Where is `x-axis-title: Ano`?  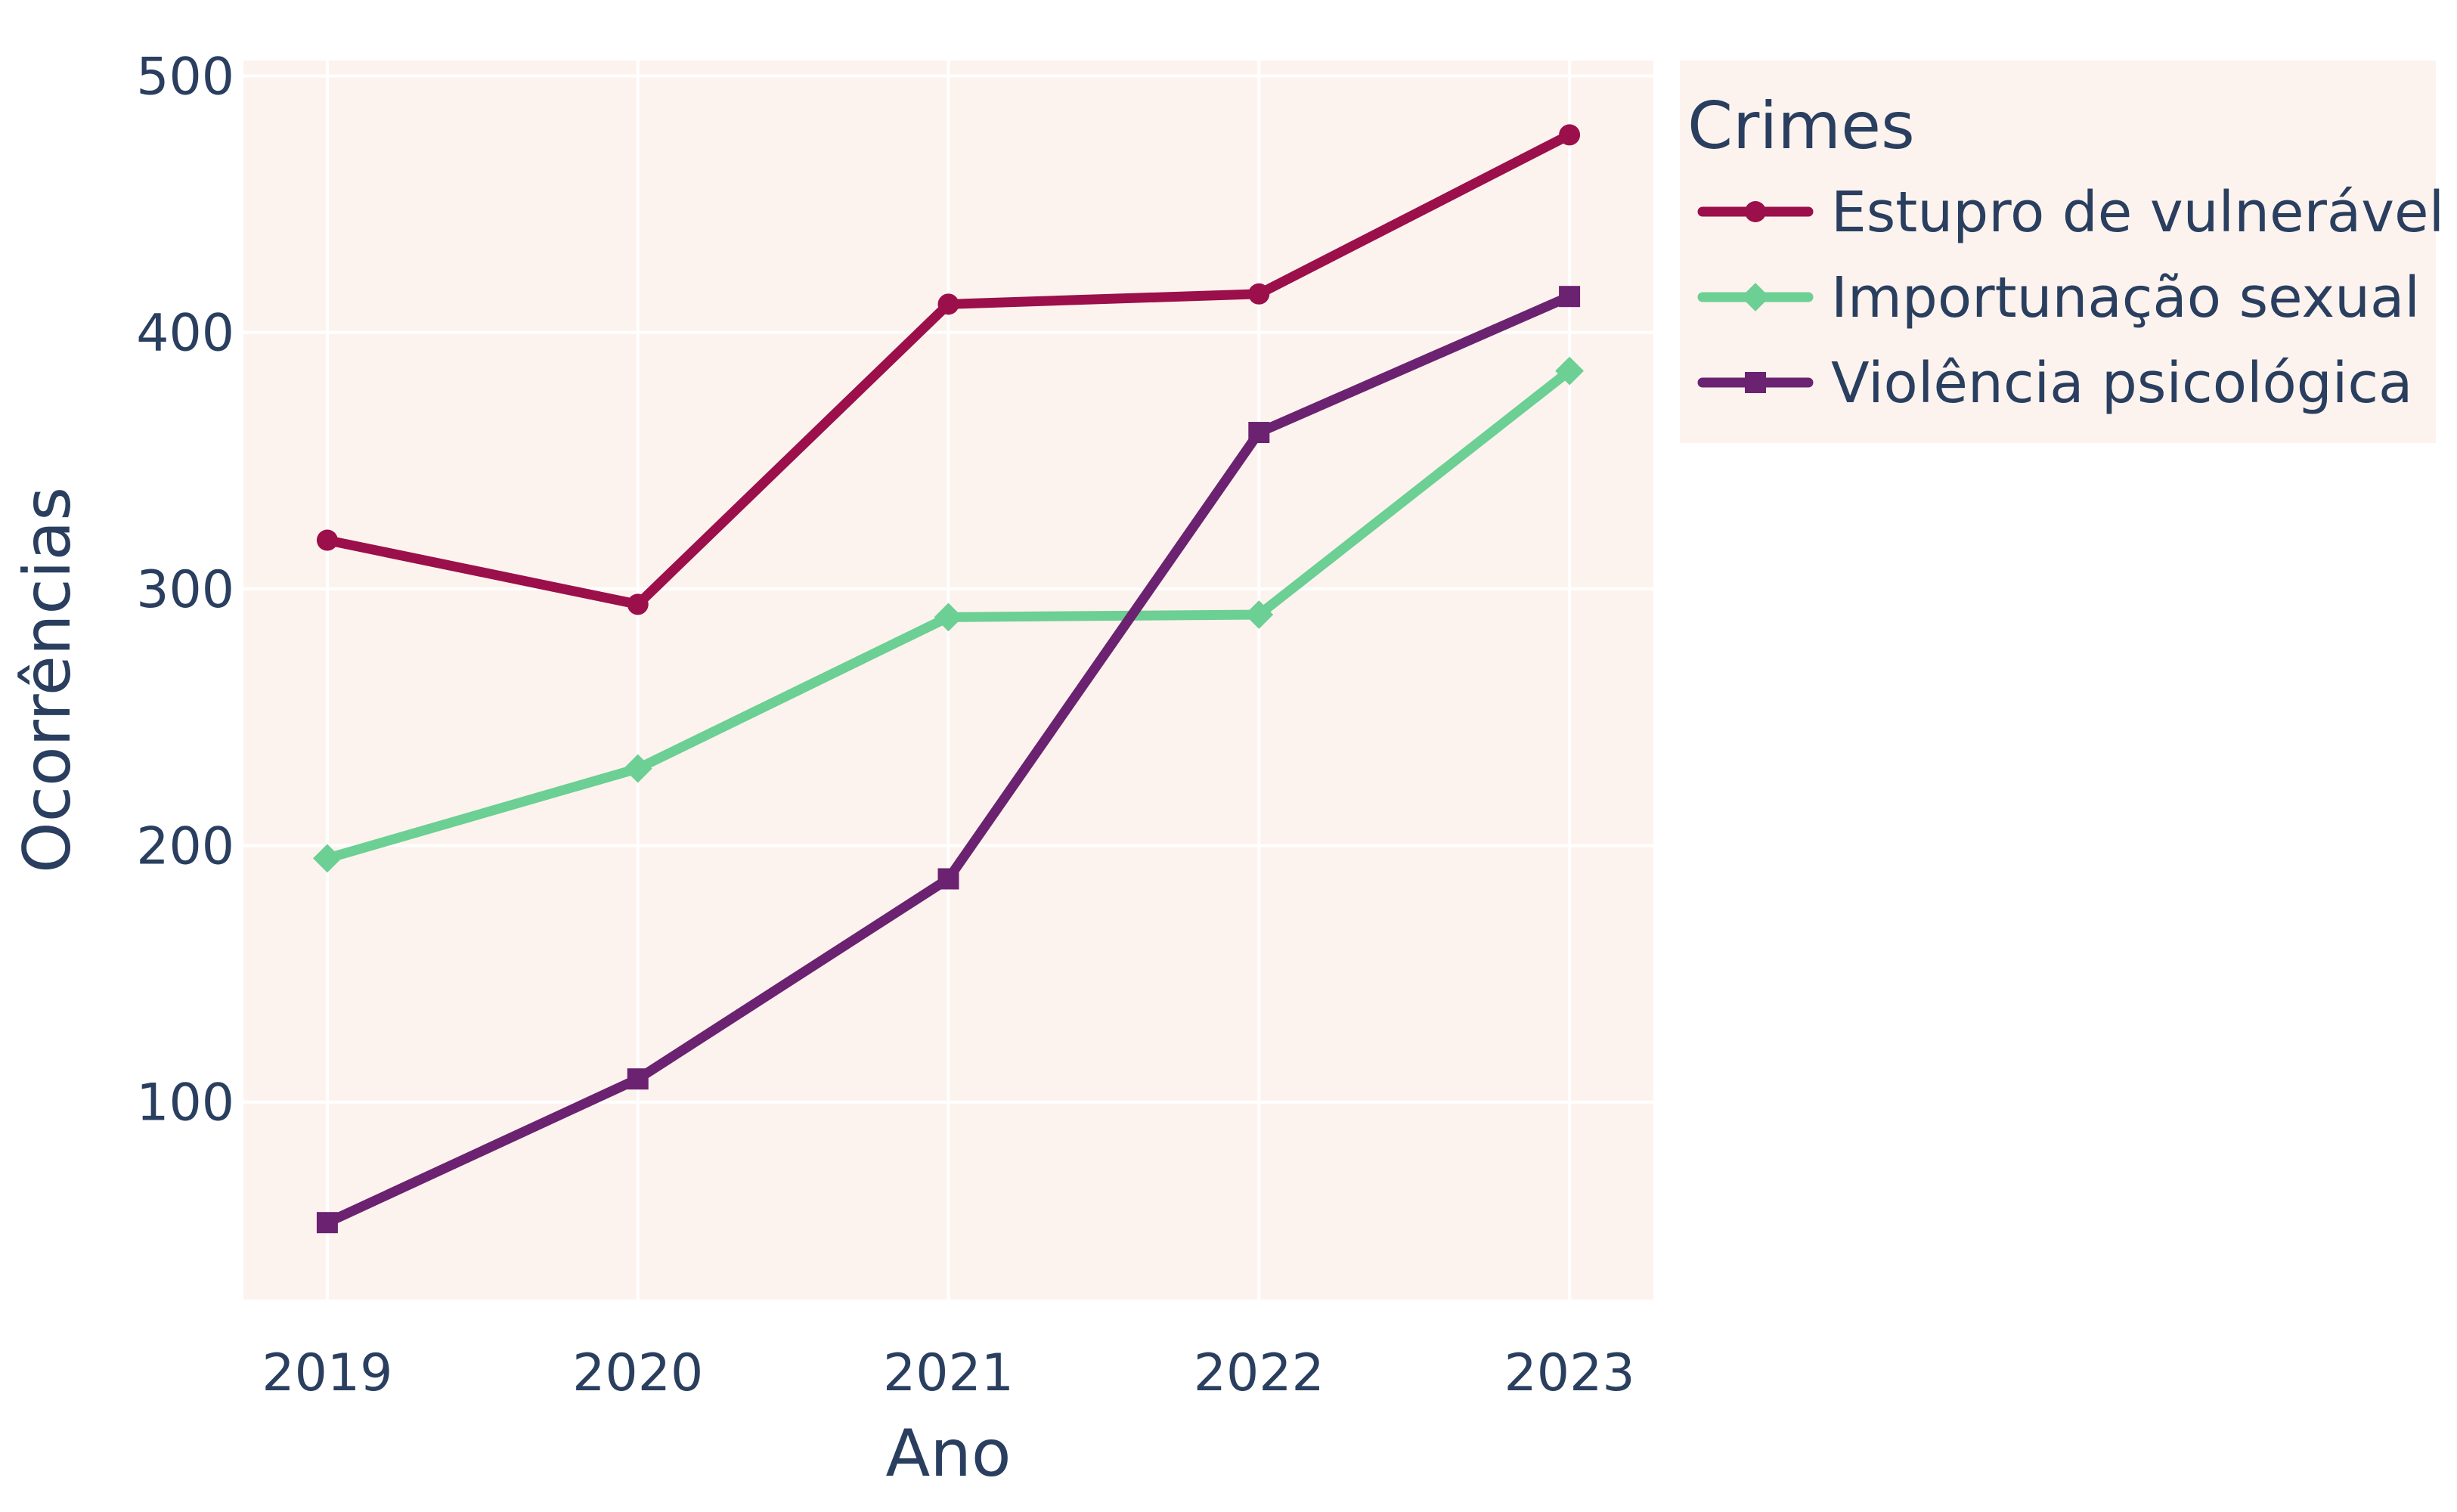 x-axis-title: Ano is located at coordinates (949, 1454).